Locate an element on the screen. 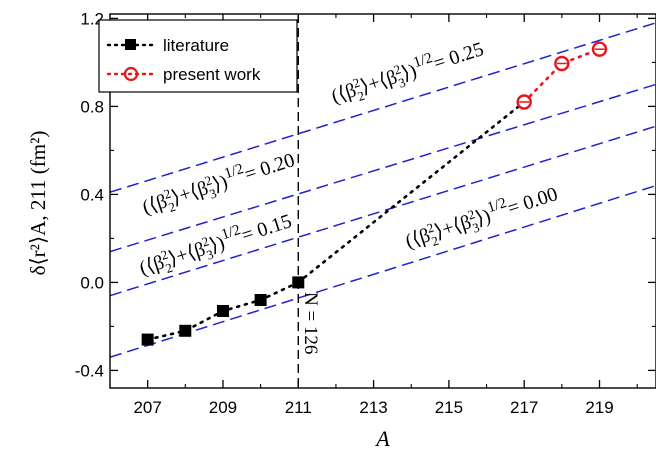 This screenshot has height=452, width=656. label-000-text: (⟨β22⟩+⟨β32⟩)1/2= 0.00 is located at coordinates (482, 217).